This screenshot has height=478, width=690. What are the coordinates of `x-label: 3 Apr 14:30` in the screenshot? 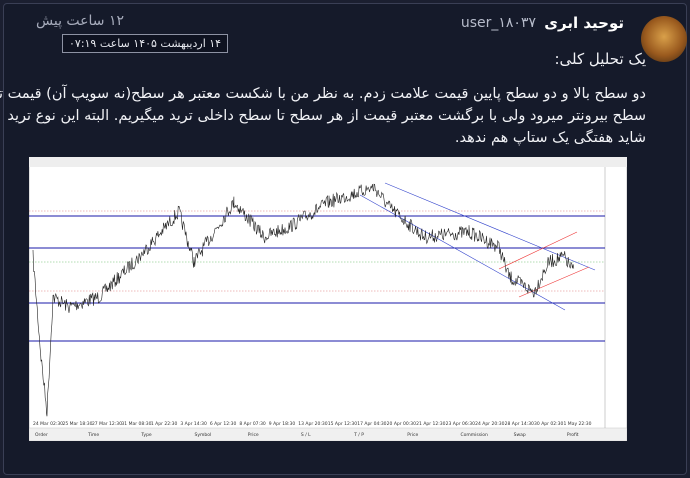 It's located at (193, 424).